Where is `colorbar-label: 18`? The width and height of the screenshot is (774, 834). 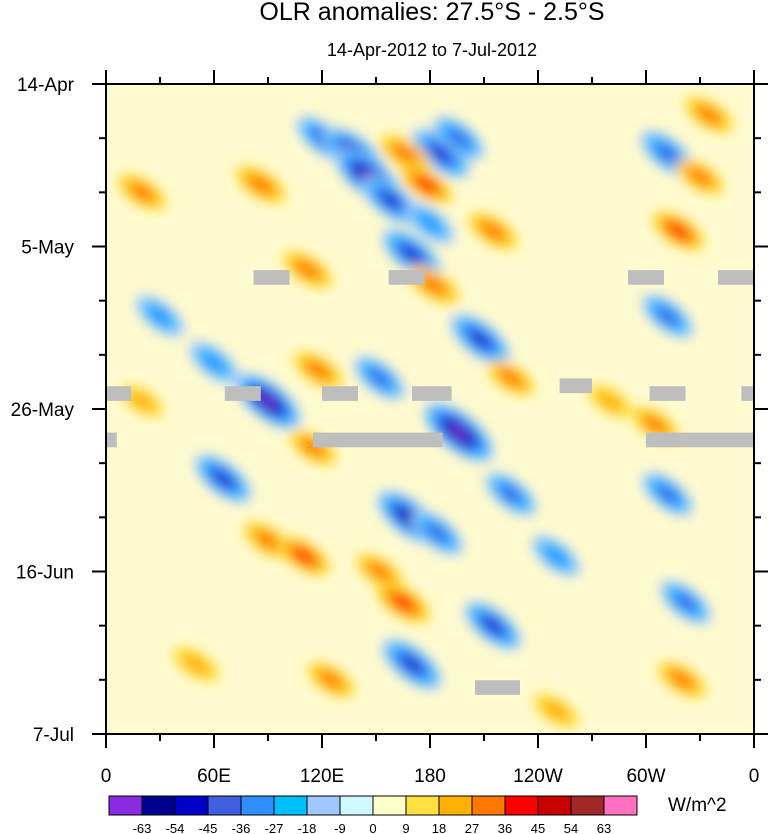
colorbar-label: 18 is located at coordinates (439, 827).